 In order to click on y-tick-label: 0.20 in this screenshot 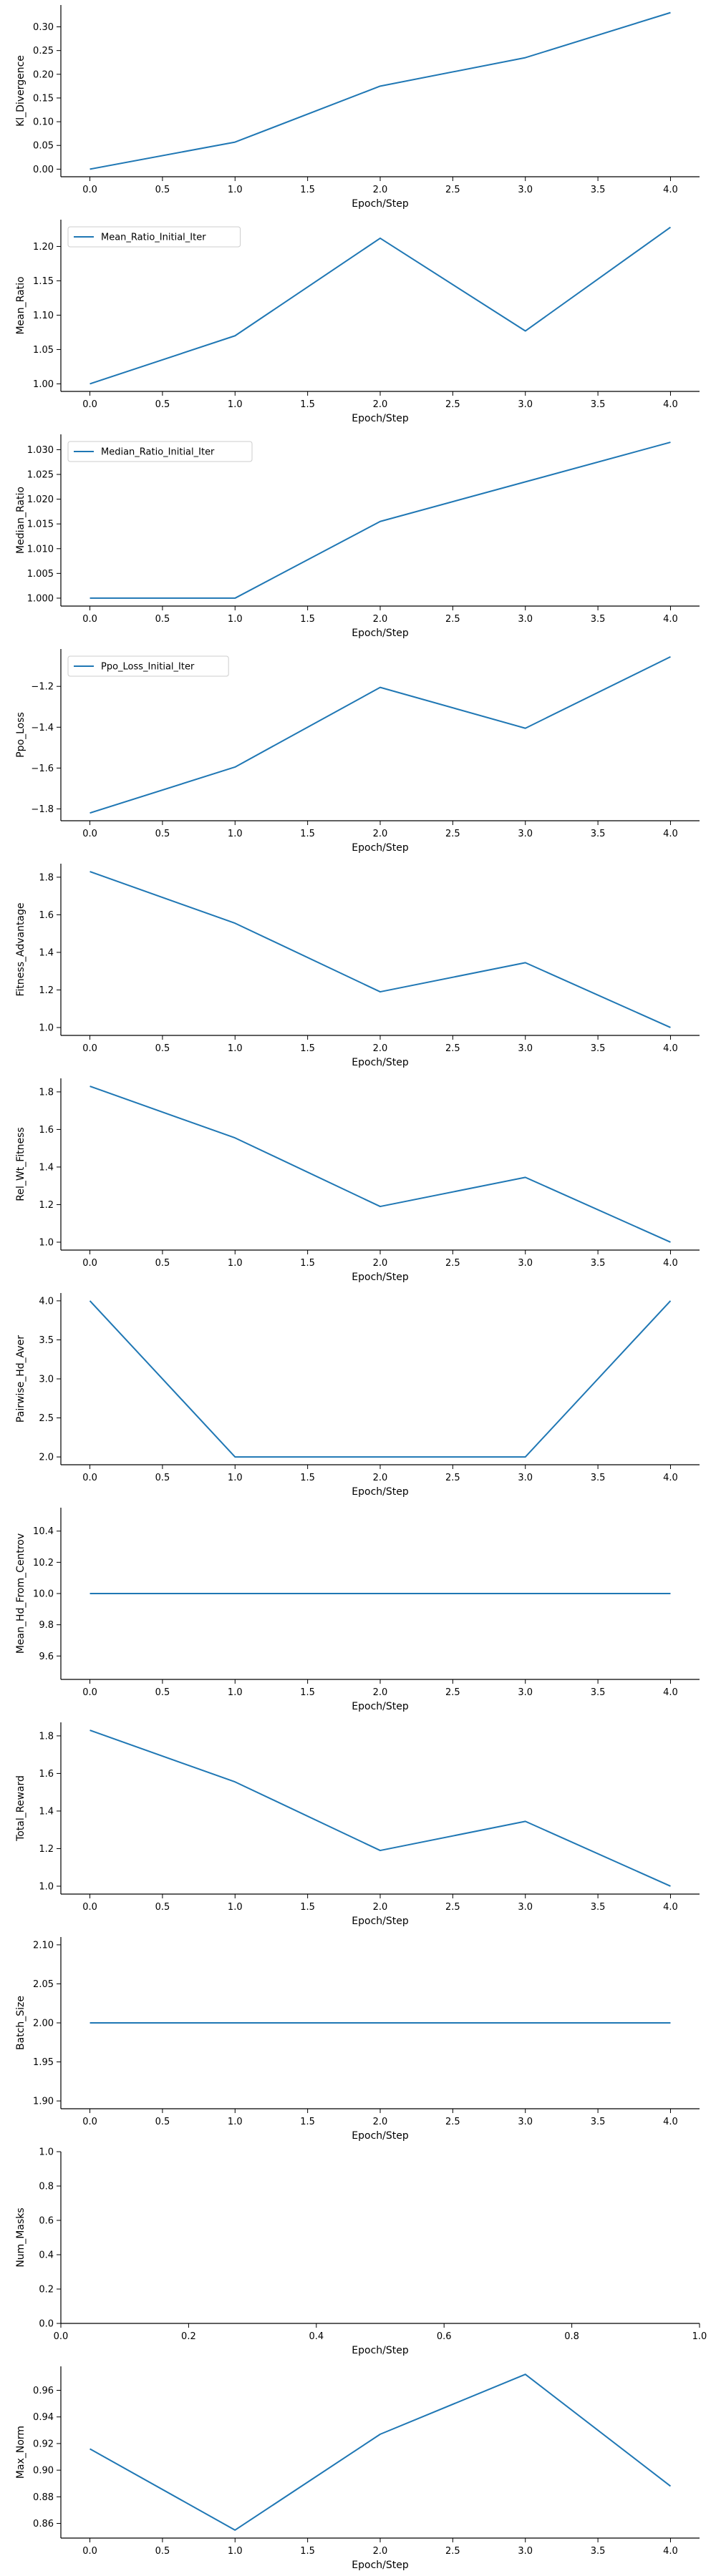, I will do `click(43, 74)`.